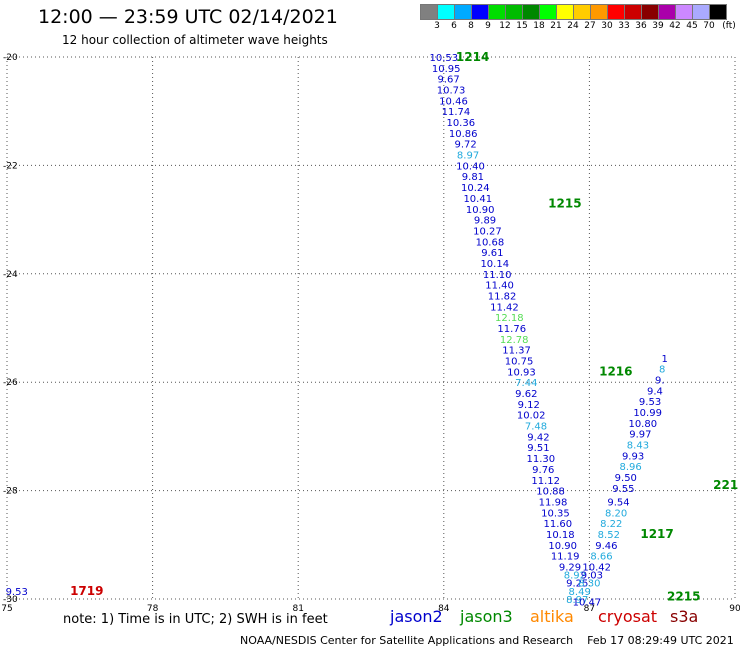  What do you see at coordinates (658, 26) in the screenshot?
I see `colorbar-label: 39` at bounding box center [658, 26].